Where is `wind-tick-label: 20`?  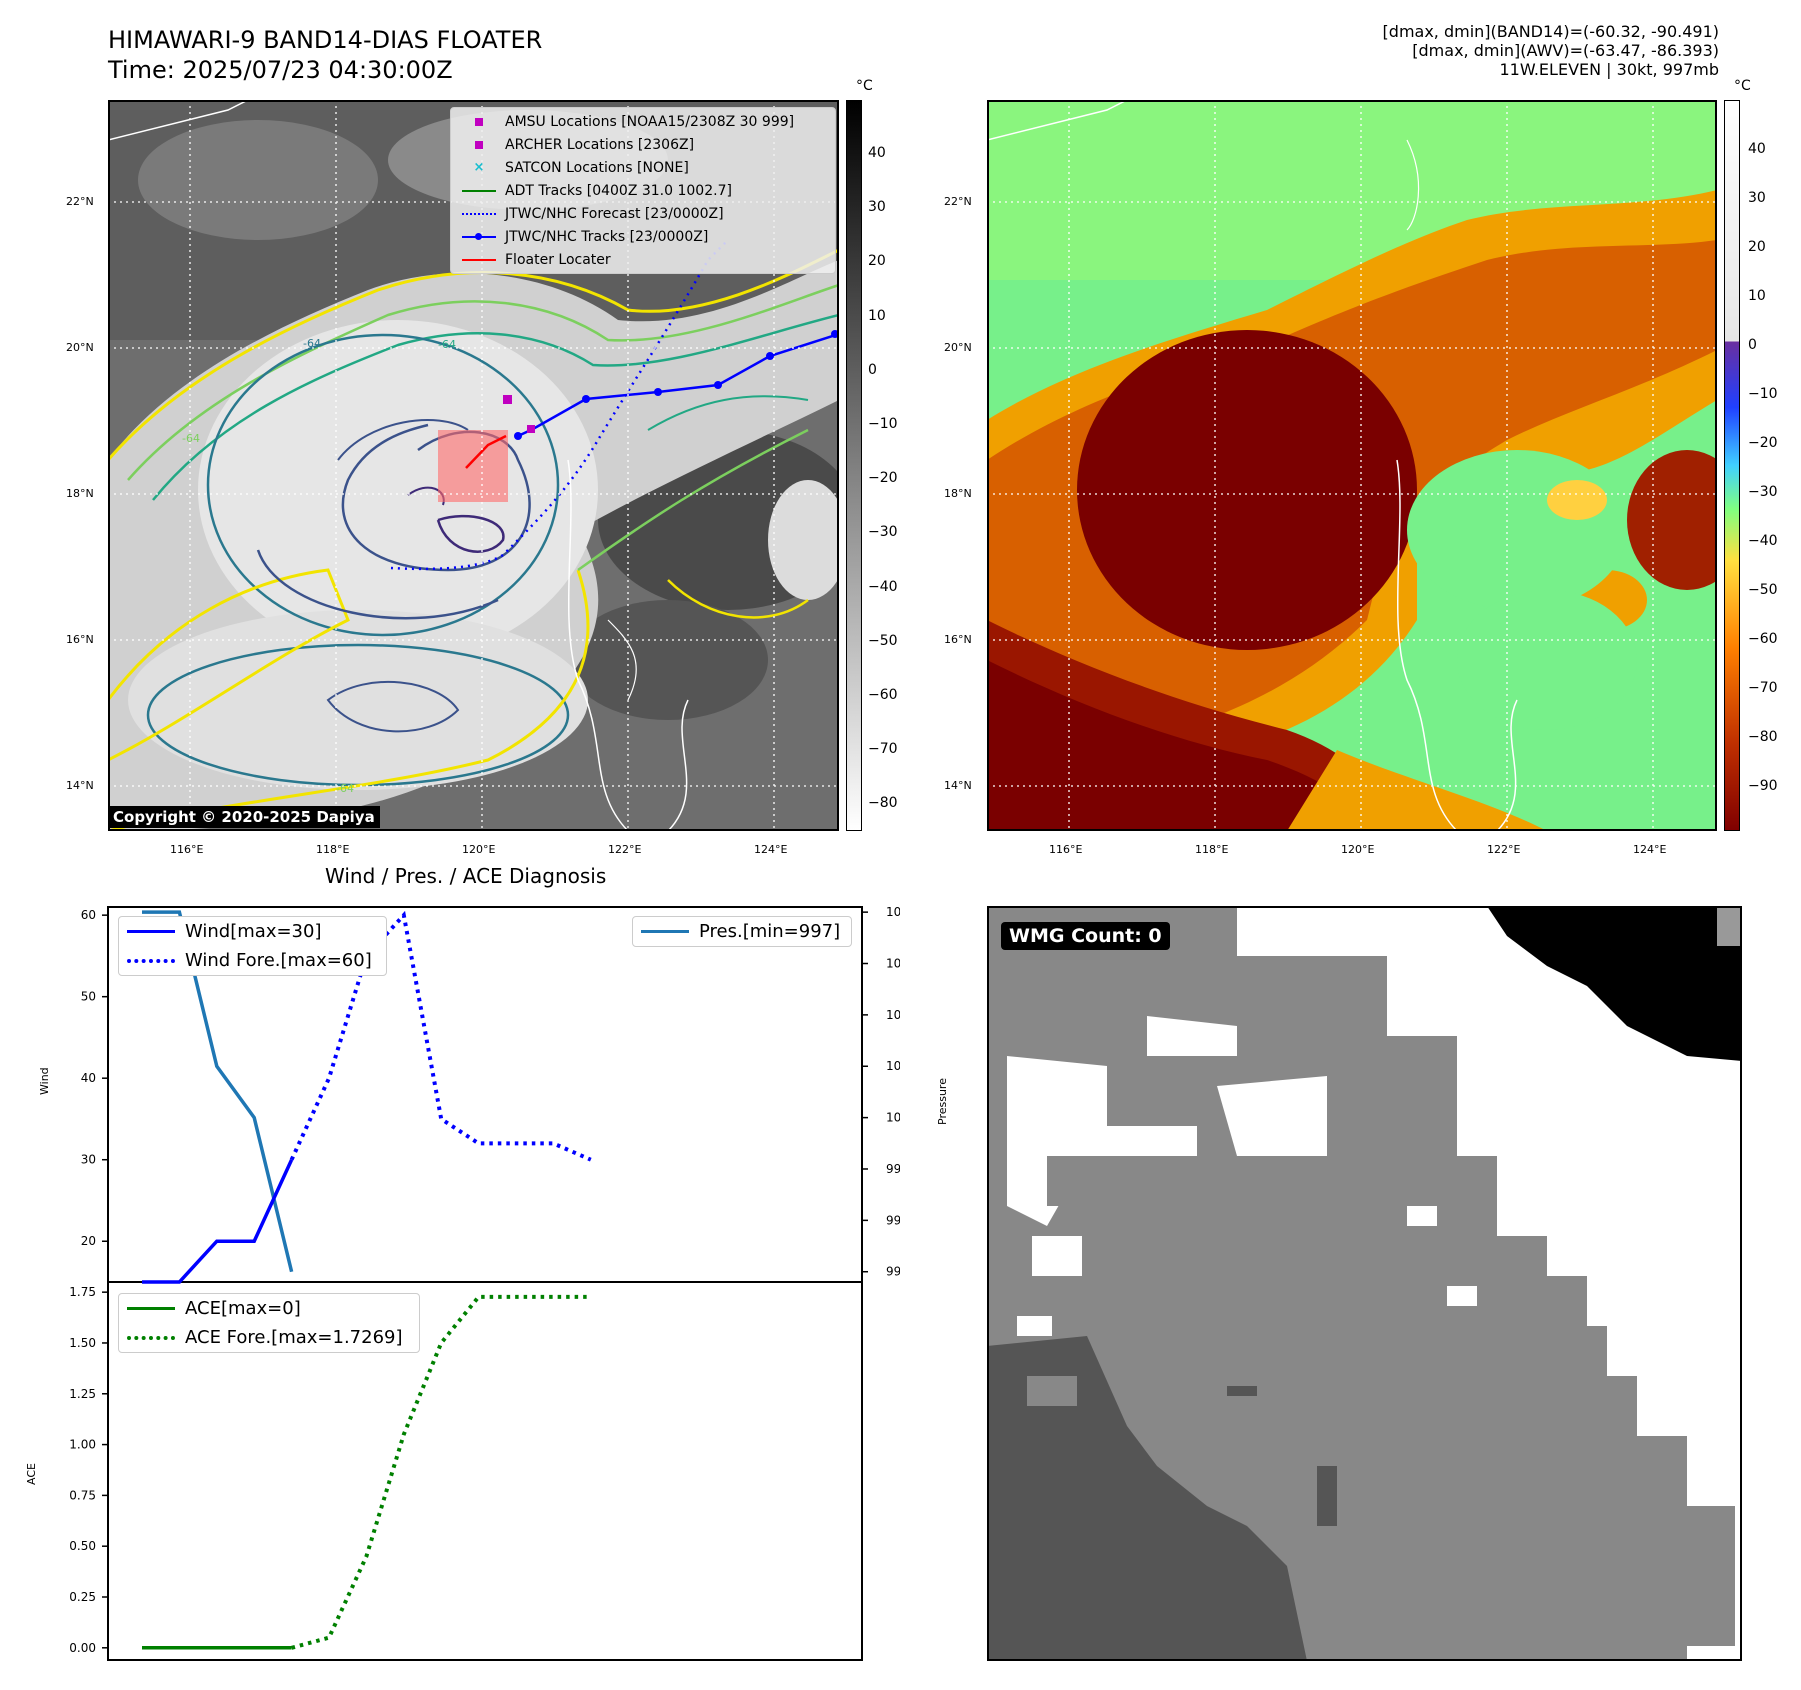
wind-tick-label: 20 is located at coordinates (88, 1241).